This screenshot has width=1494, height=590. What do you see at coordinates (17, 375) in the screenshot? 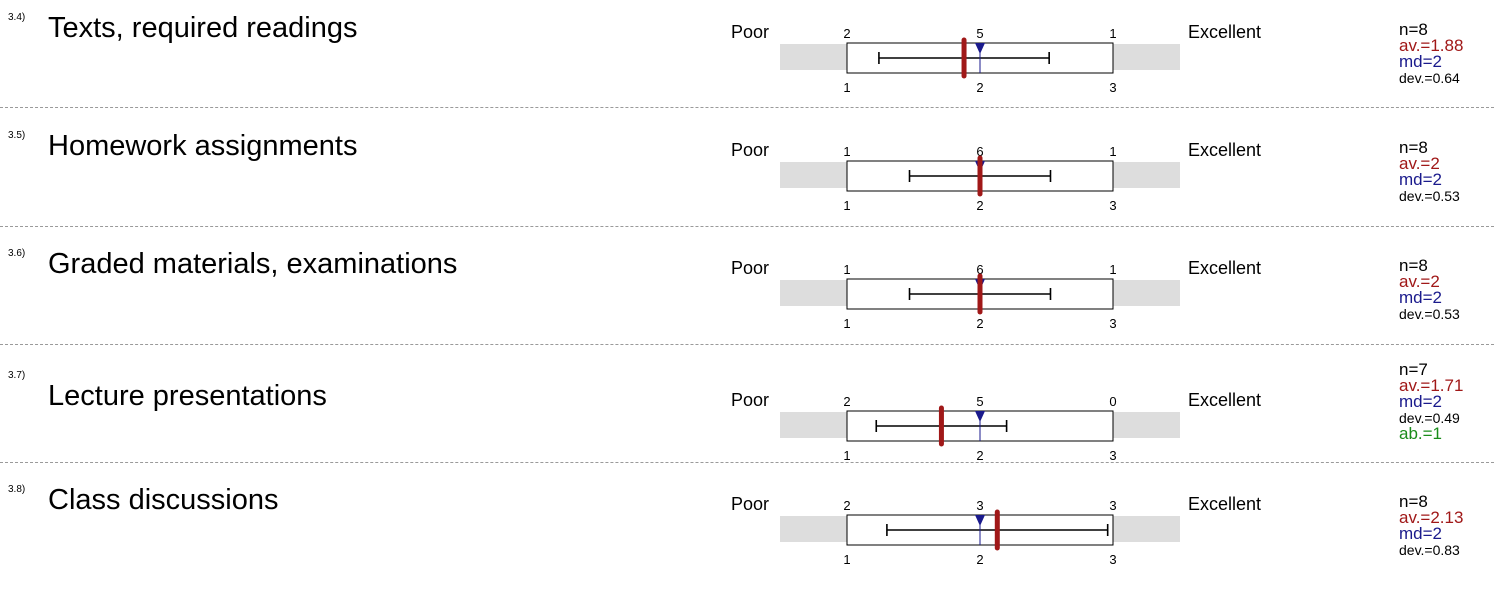
I see `question-number: 3.7)` at bounding box center [17, 375].